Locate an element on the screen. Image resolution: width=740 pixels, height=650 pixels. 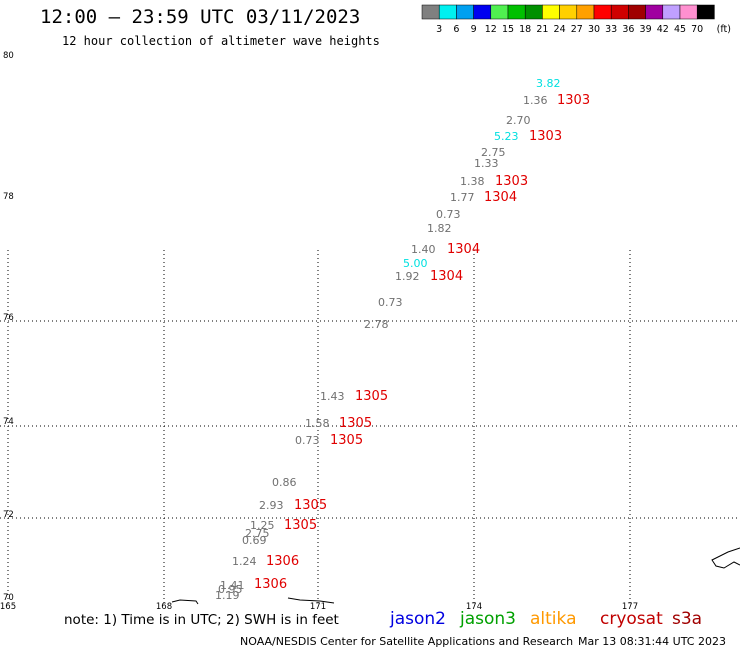
swh-value: 1.24 is located at coordinates (244, 561).